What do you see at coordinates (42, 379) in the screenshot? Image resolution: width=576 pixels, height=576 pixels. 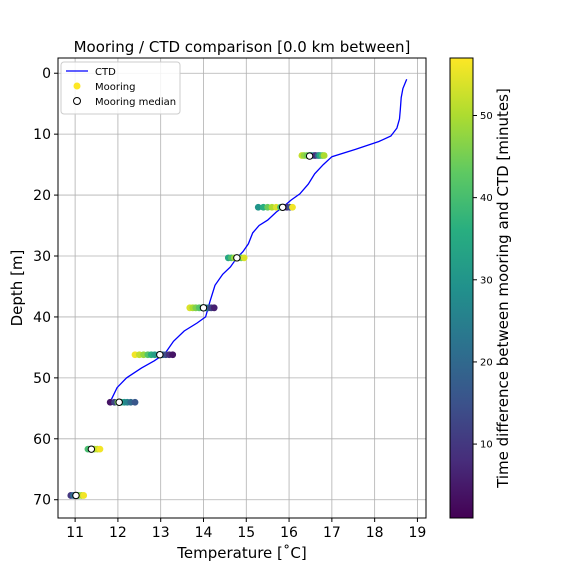 I see `y-tick-label: 50` at bounding box center [42, 379].